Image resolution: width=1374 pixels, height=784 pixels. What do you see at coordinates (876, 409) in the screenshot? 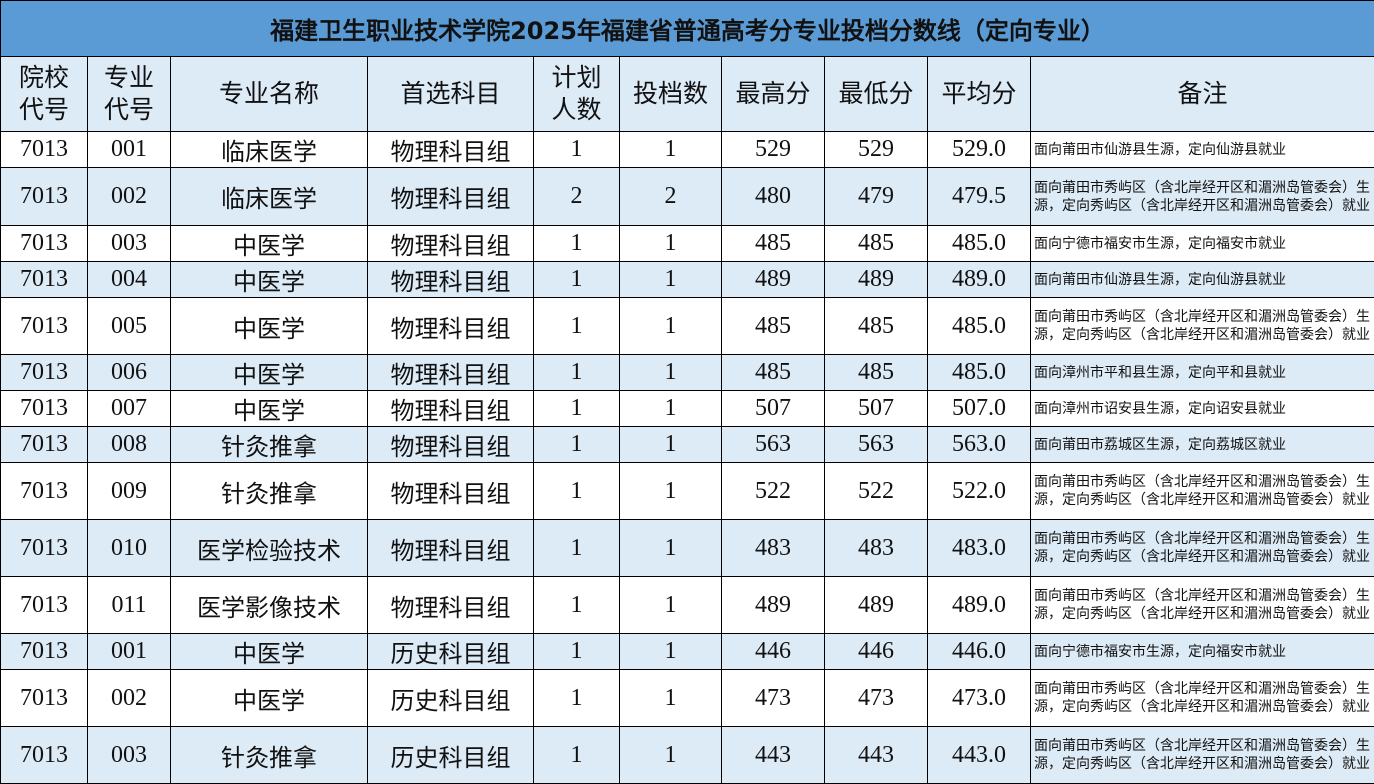
I see `cell-min-score: 507` at bounding box center [876, 409].